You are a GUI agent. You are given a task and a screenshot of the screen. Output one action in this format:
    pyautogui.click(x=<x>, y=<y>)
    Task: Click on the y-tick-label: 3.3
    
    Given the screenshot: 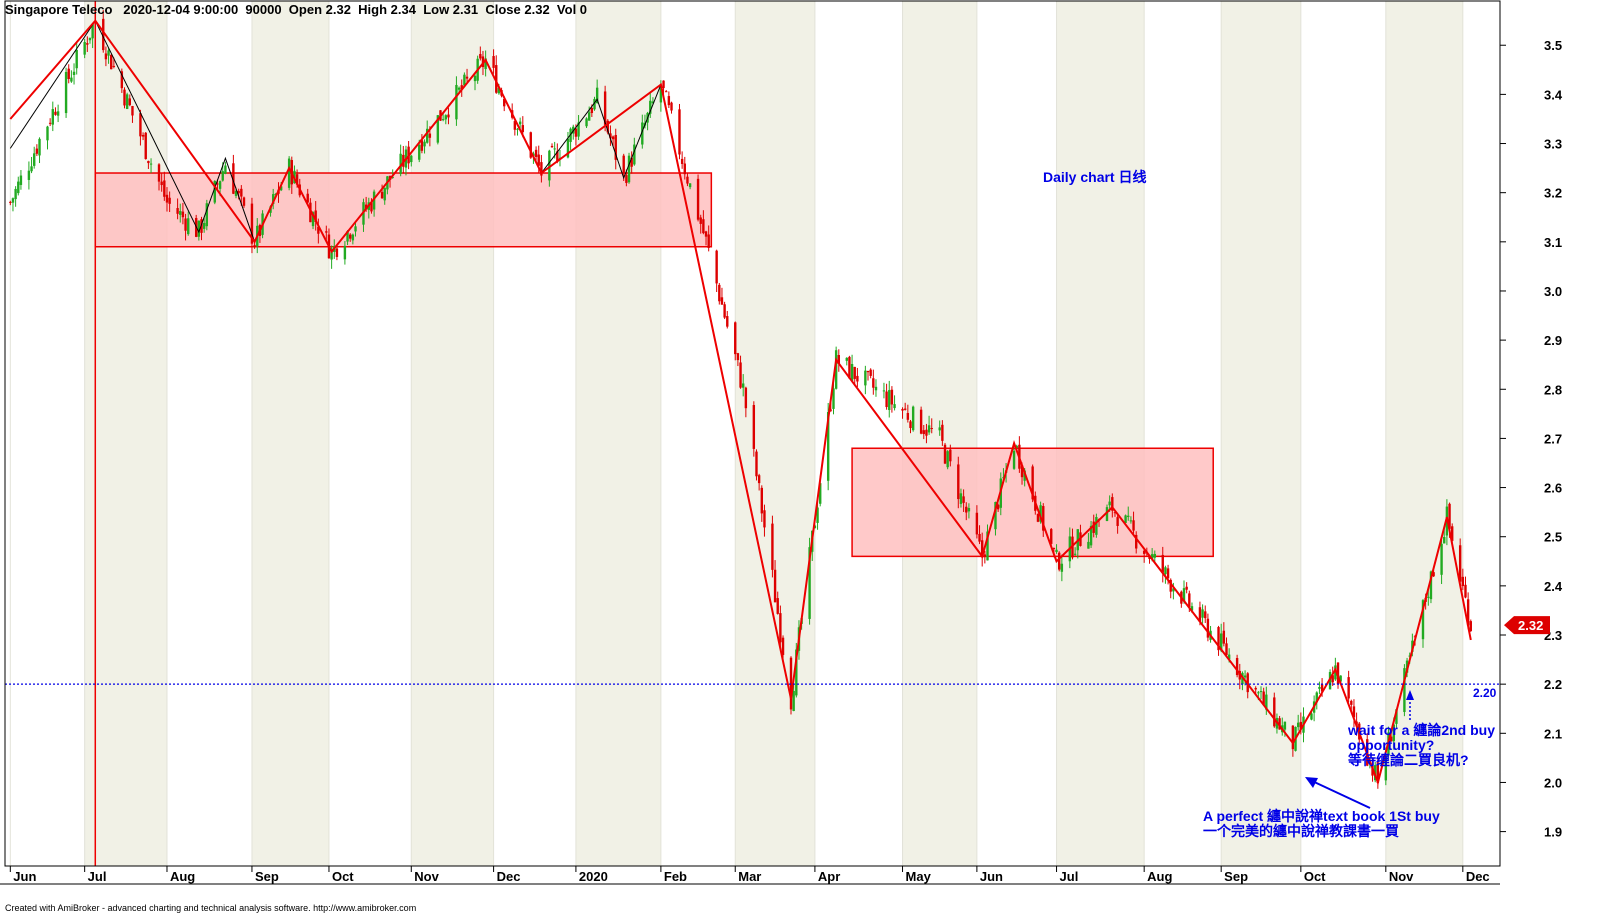 What is the action you would take?
    pyautogui.click(x=1553, y=144)
    